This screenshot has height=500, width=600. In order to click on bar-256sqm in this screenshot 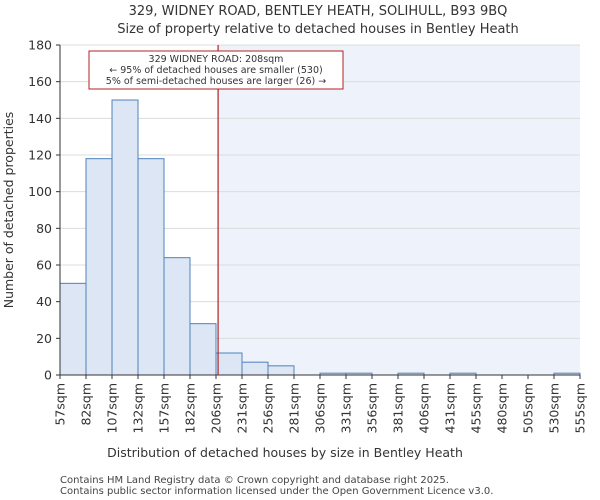, I will do `click(281, 370)`.